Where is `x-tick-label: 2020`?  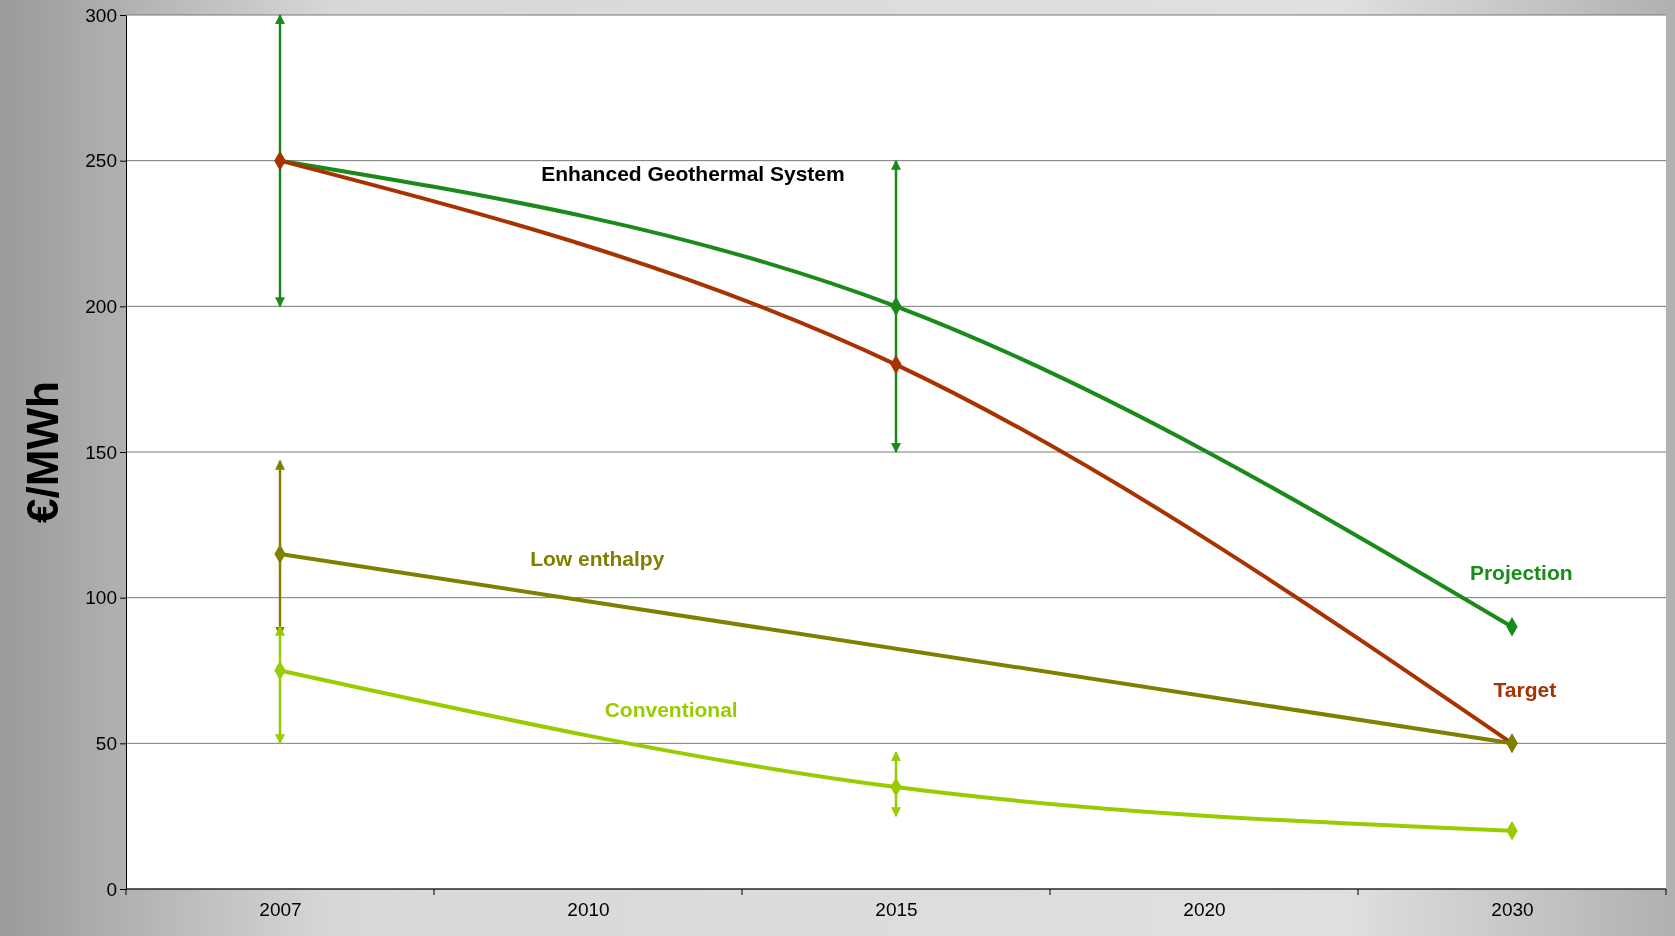 x-tick-label: 2020 is located at coordinates (1204, 910).